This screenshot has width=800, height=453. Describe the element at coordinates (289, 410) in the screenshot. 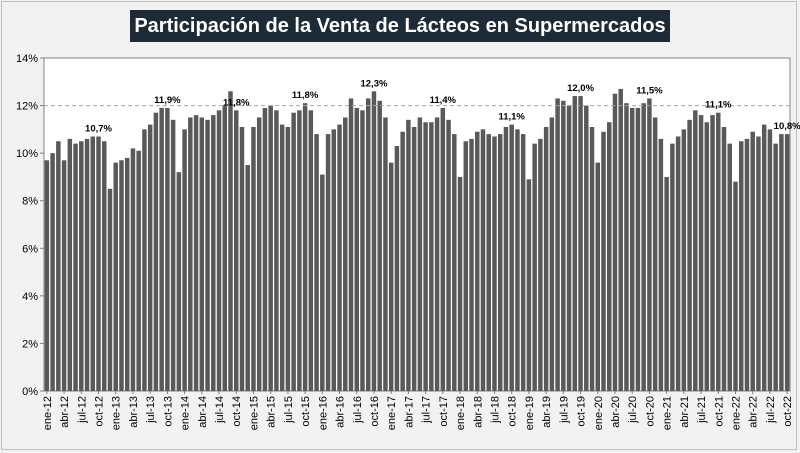

I see `x-tick-label-jul-15: jul-15` at that location.